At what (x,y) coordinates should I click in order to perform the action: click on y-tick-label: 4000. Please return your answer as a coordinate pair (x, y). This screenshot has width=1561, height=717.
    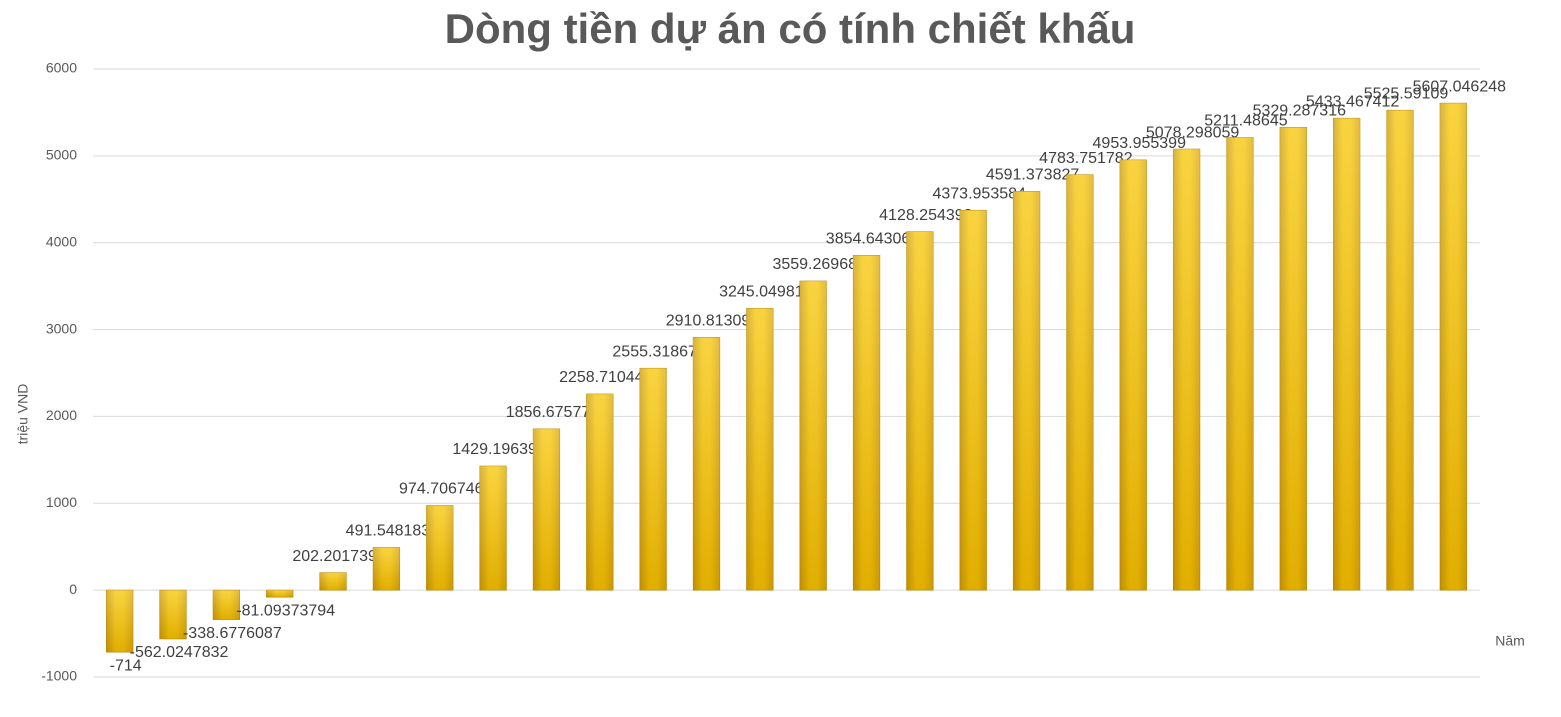
    Looking at the image, I should click on (61, 241).